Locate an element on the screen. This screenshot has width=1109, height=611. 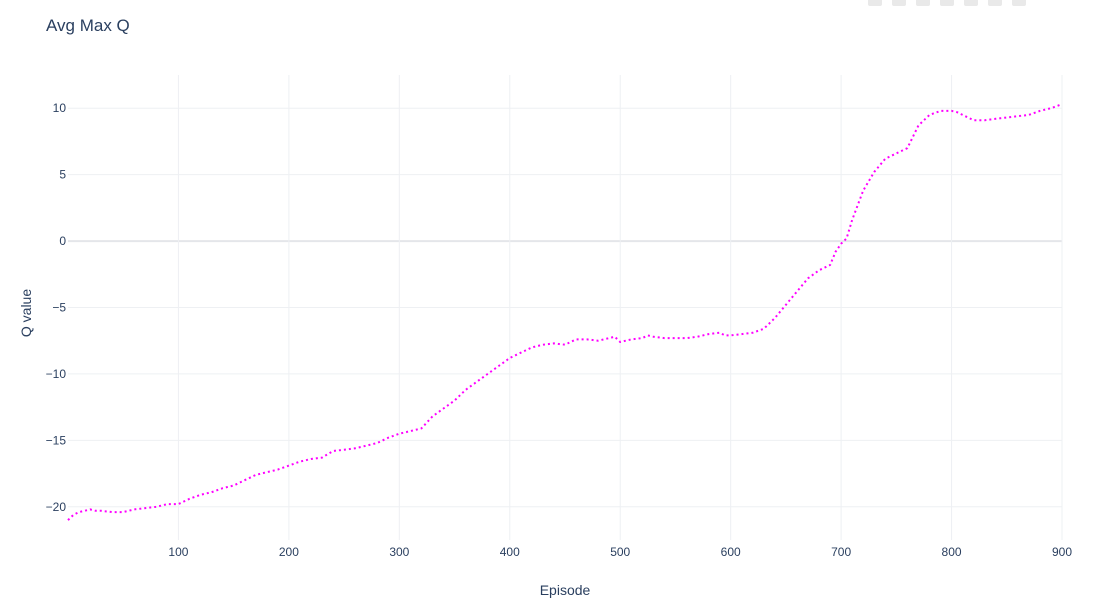
x-axis-title: Episode is located at coordinates (565, 590).